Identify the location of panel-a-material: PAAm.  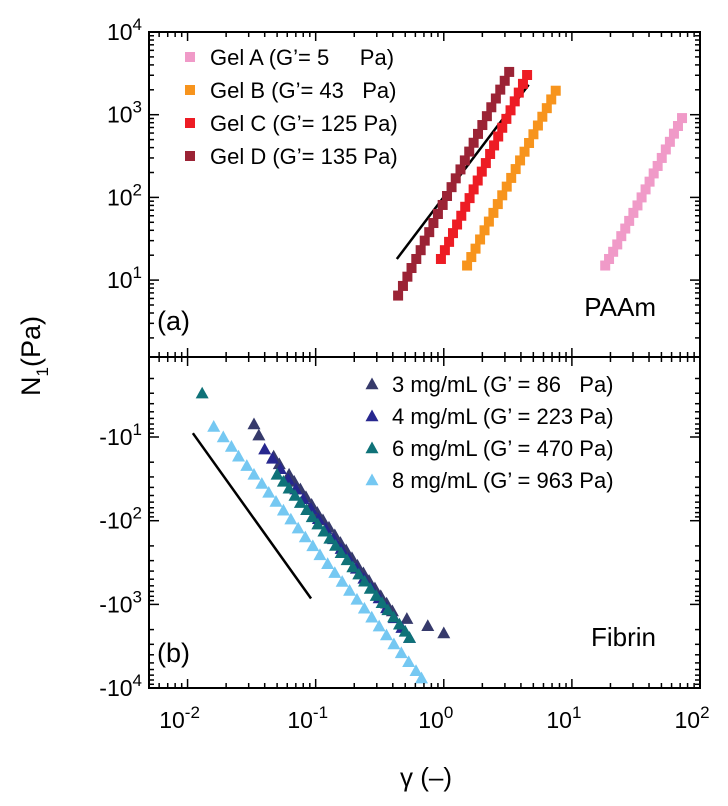
(620, 307).